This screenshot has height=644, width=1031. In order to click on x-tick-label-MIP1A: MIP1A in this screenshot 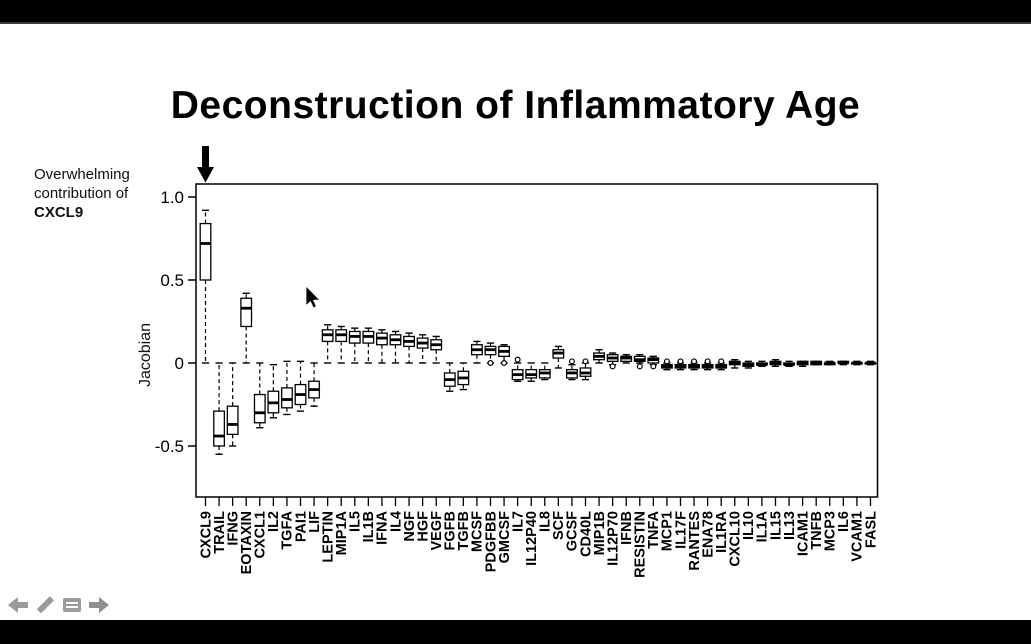, I will do `click(342, 532)`.